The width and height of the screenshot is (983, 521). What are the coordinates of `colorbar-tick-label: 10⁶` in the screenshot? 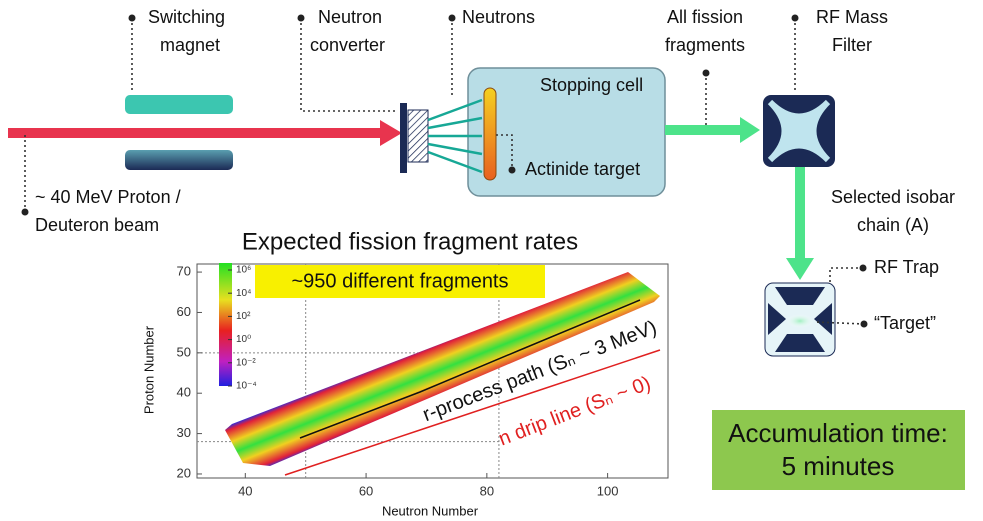 It's located at (243, 270).